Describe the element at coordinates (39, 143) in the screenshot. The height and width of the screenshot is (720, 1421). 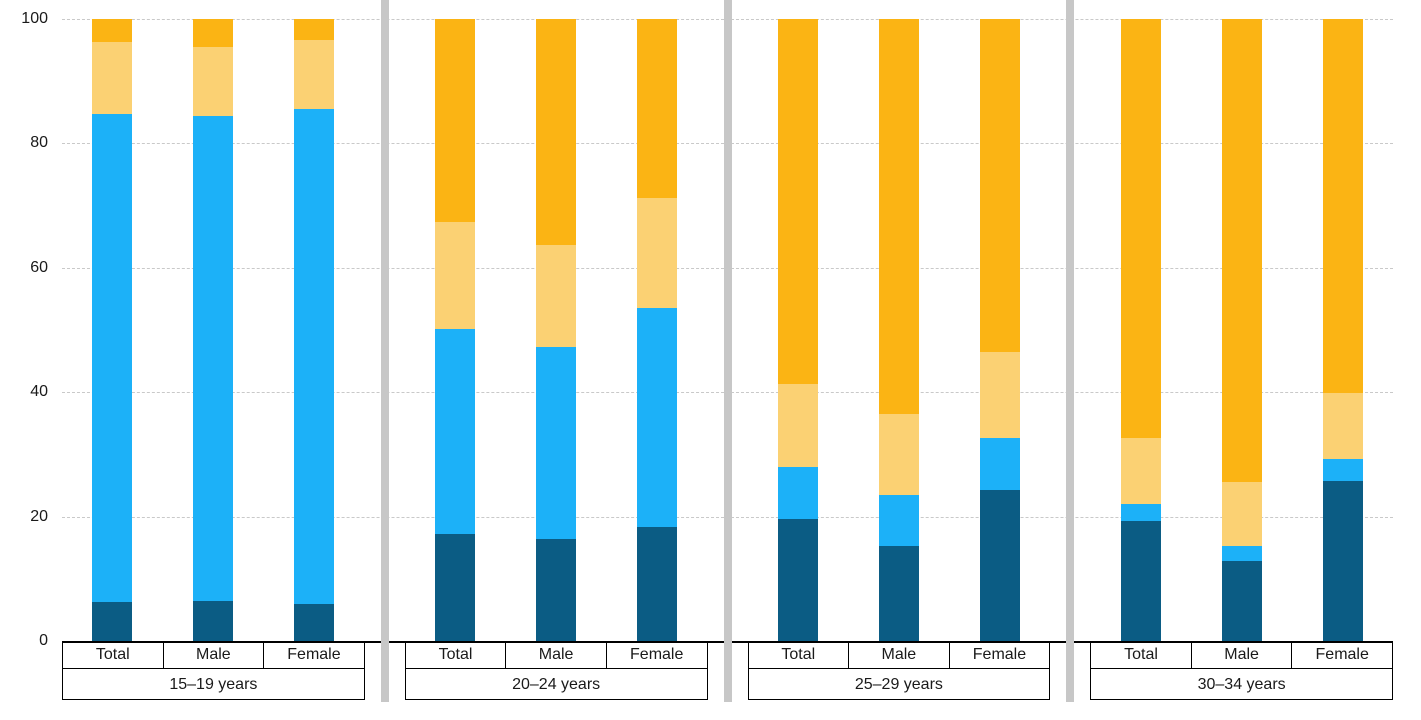
I see `y-tick-label-80: 80` at that location.